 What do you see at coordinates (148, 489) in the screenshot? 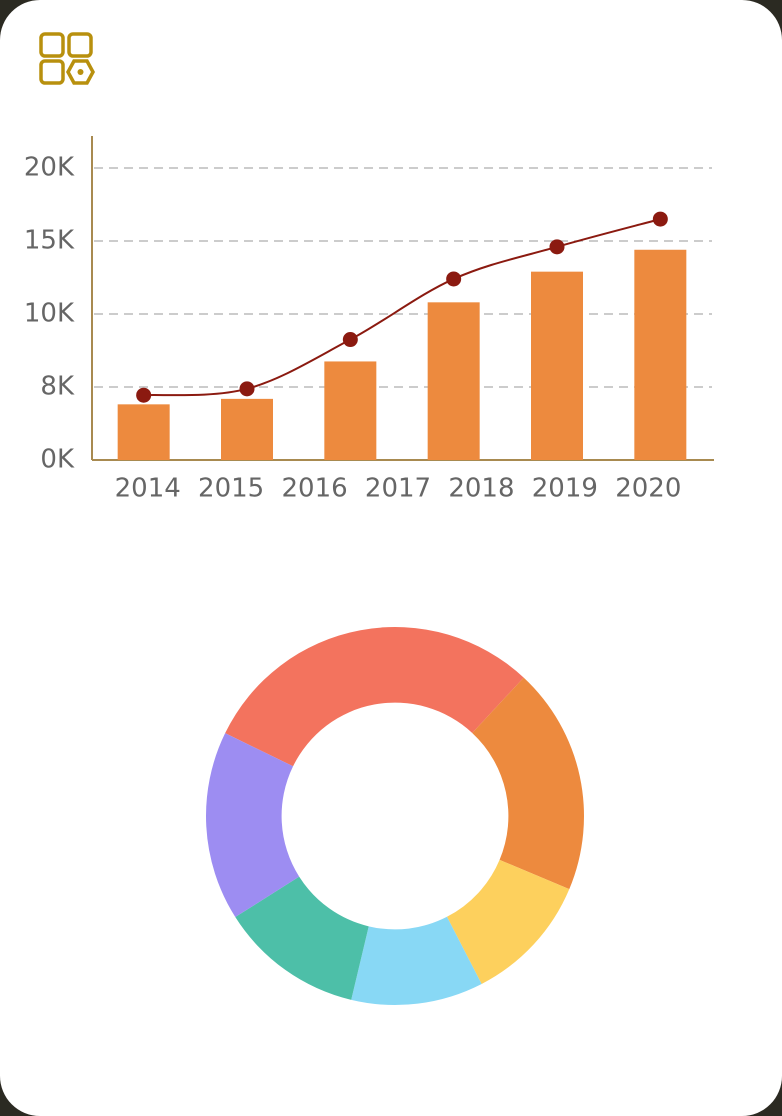
I see `x-tick-label: 2014` at bounding box center [148, 489].